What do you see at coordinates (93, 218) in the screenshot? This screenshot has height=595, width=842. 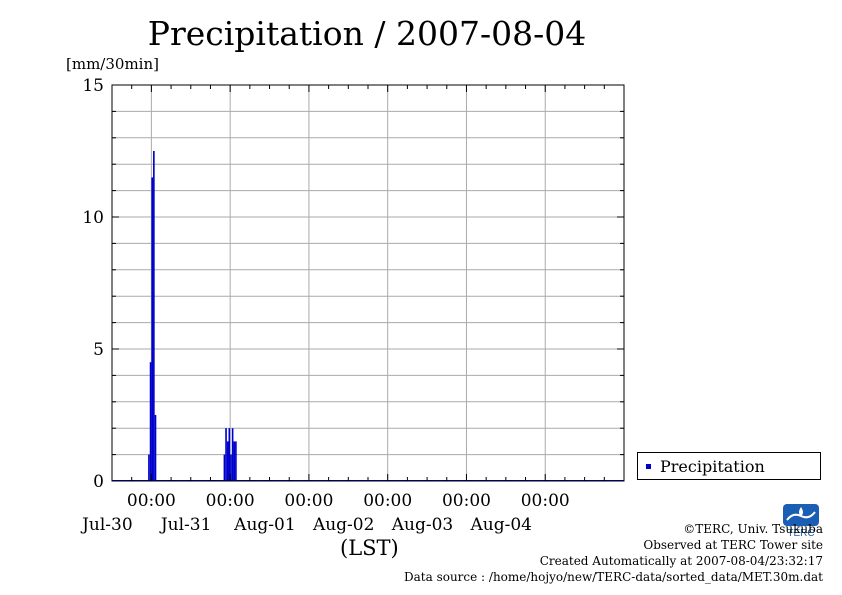 I see `y-tick-label: 10` at bounding box center [93, 218].